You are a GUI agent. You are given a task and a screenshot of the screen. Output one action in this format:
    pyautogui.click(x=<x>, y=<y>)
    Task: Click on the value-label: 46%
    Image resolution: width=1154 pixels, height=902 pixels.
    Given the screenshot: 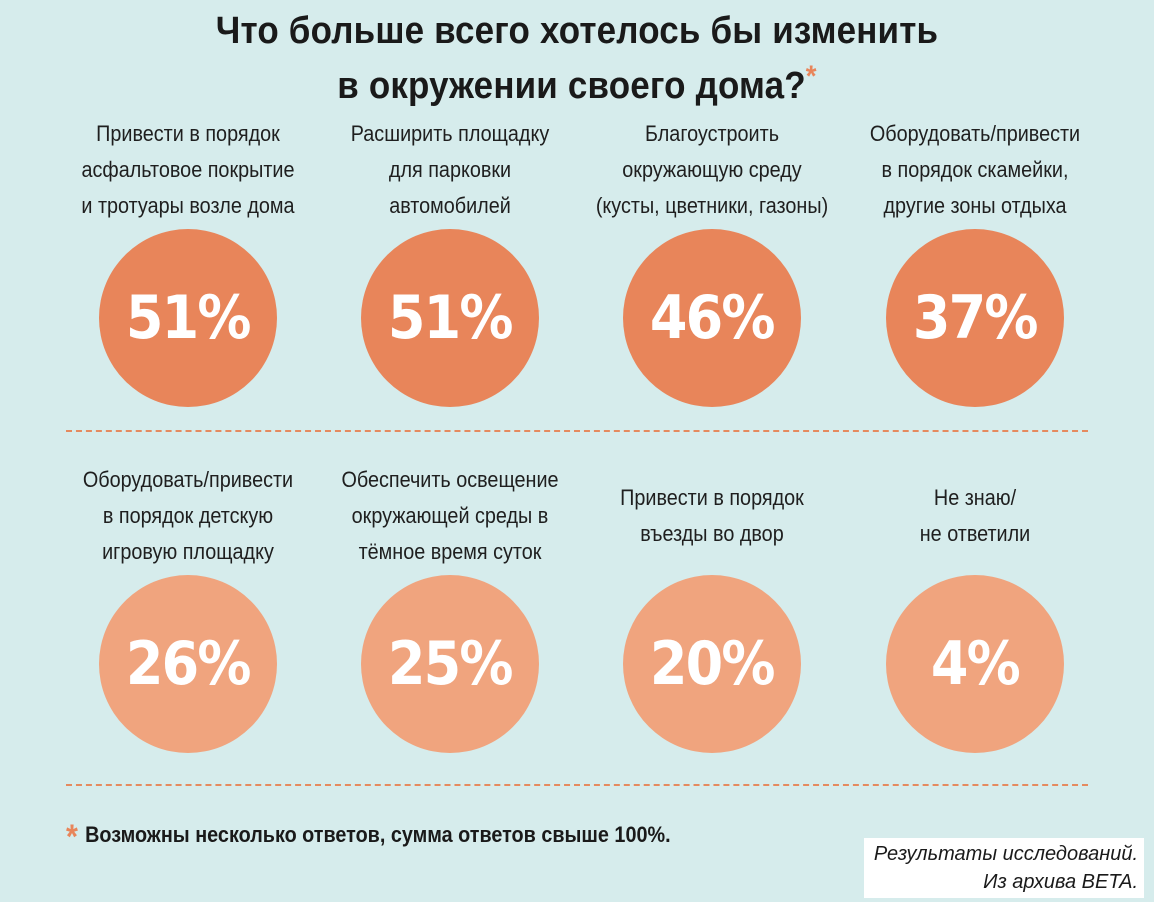 What is the action you would take?
    pyautogui.click(x=713, y=318)
    